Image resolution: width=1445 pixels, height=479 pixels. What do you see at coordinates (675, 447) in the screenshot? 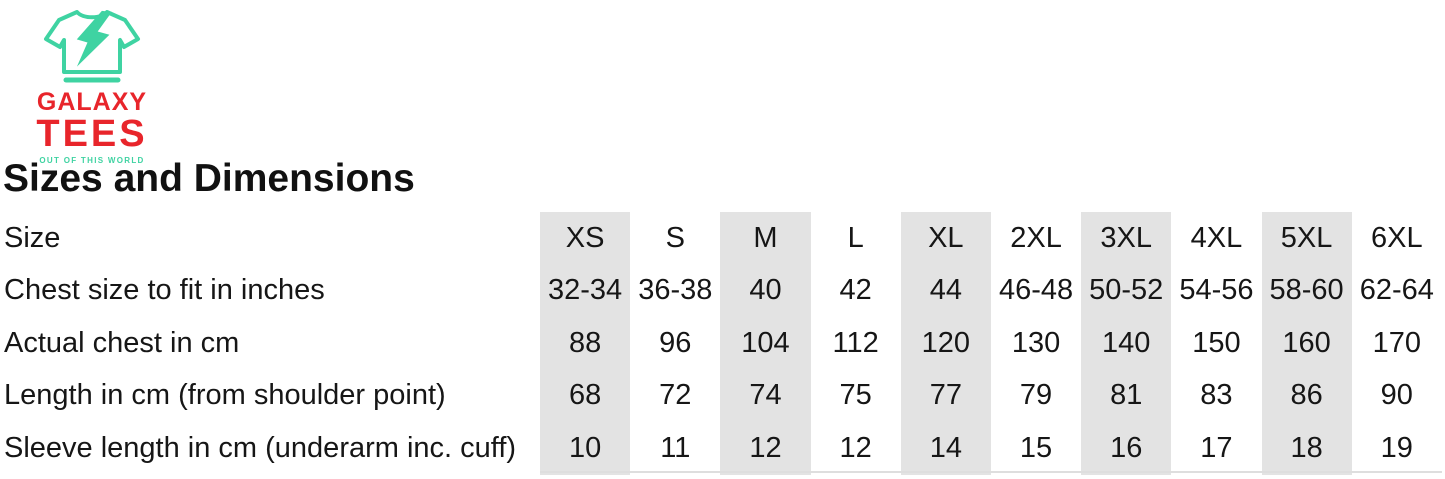
I see `size-value-cell: 11` at bounding box center [675, 447].